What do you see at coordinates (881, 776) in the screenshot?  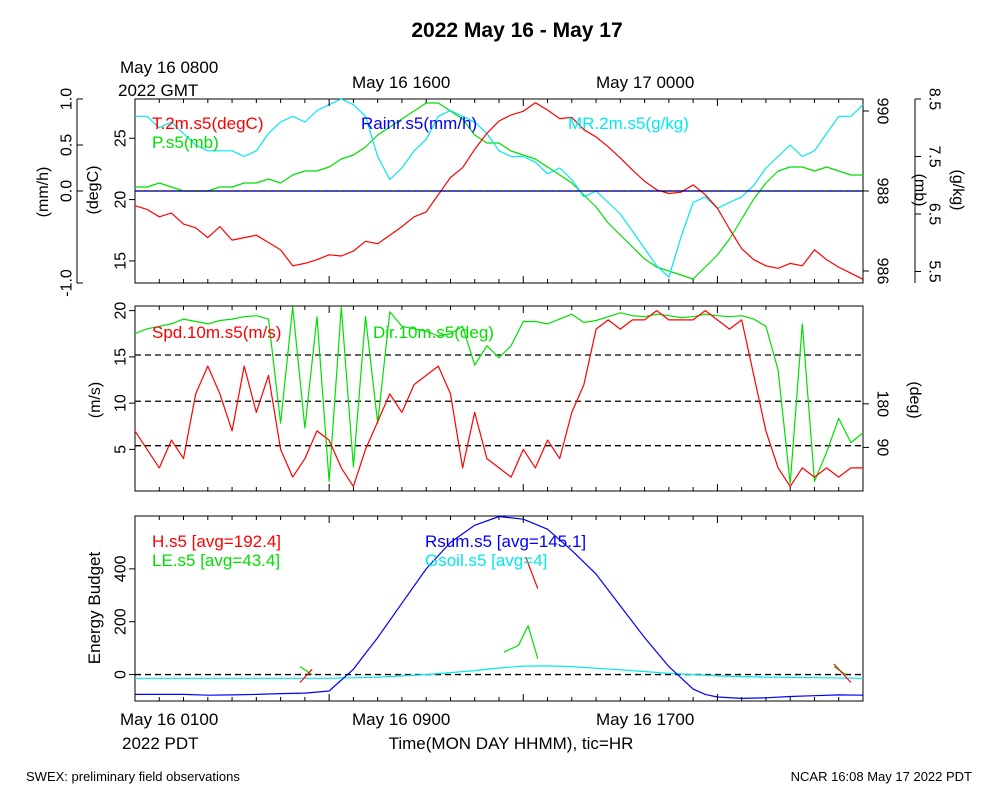 I see `footer-right: NCAR 16:08 May 17 2022 PDT` at bounding box center [881, 776].